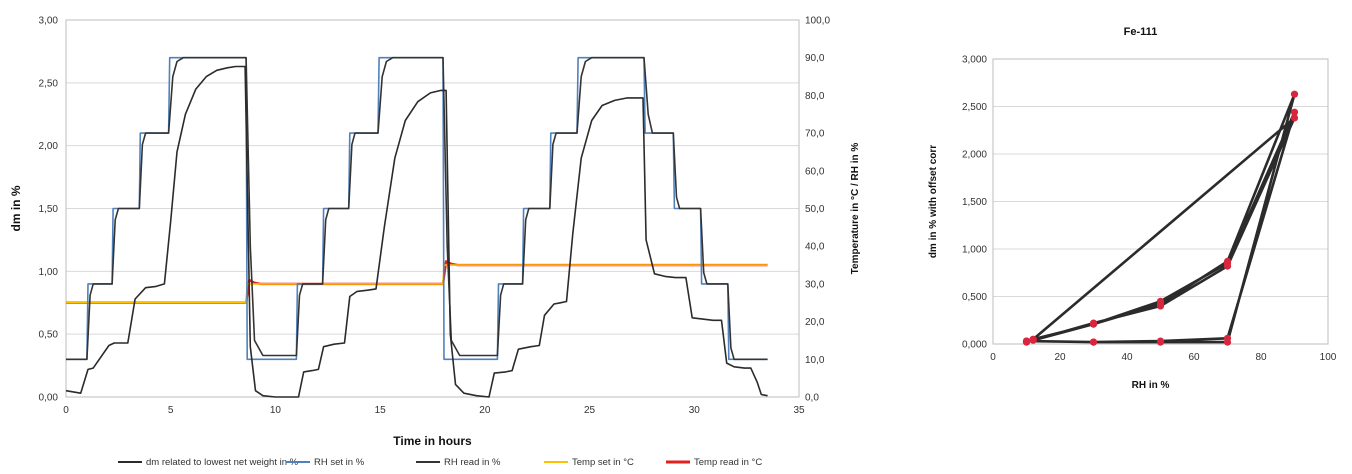  Describe the element at coordinates (171, 410) in the screenshot. I see `time-chart-x-tick-label: 5` at that location.